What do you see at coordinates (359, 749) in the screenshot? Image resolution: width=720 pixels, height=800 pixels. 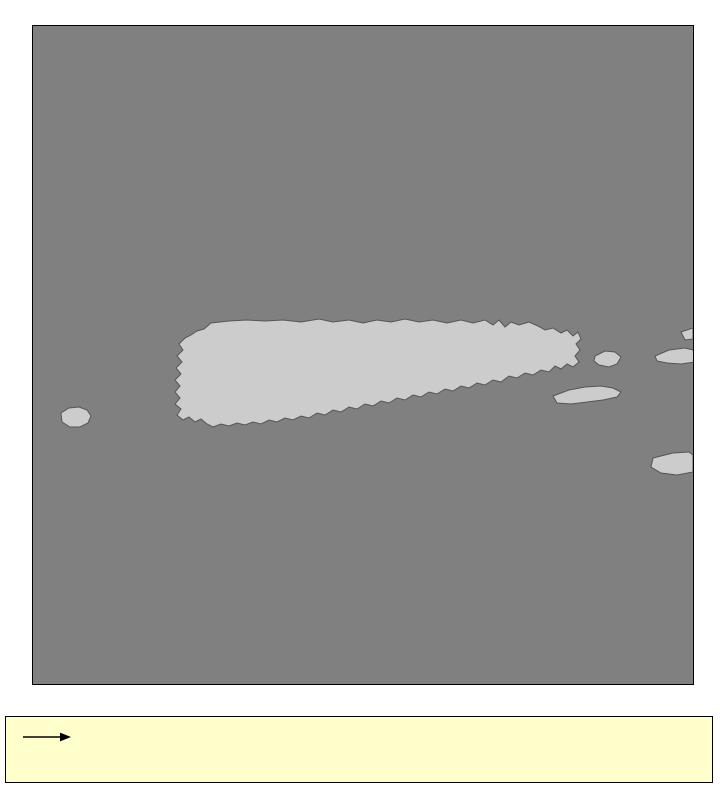 I see `legend-panel` at bounding box center [359, 749].